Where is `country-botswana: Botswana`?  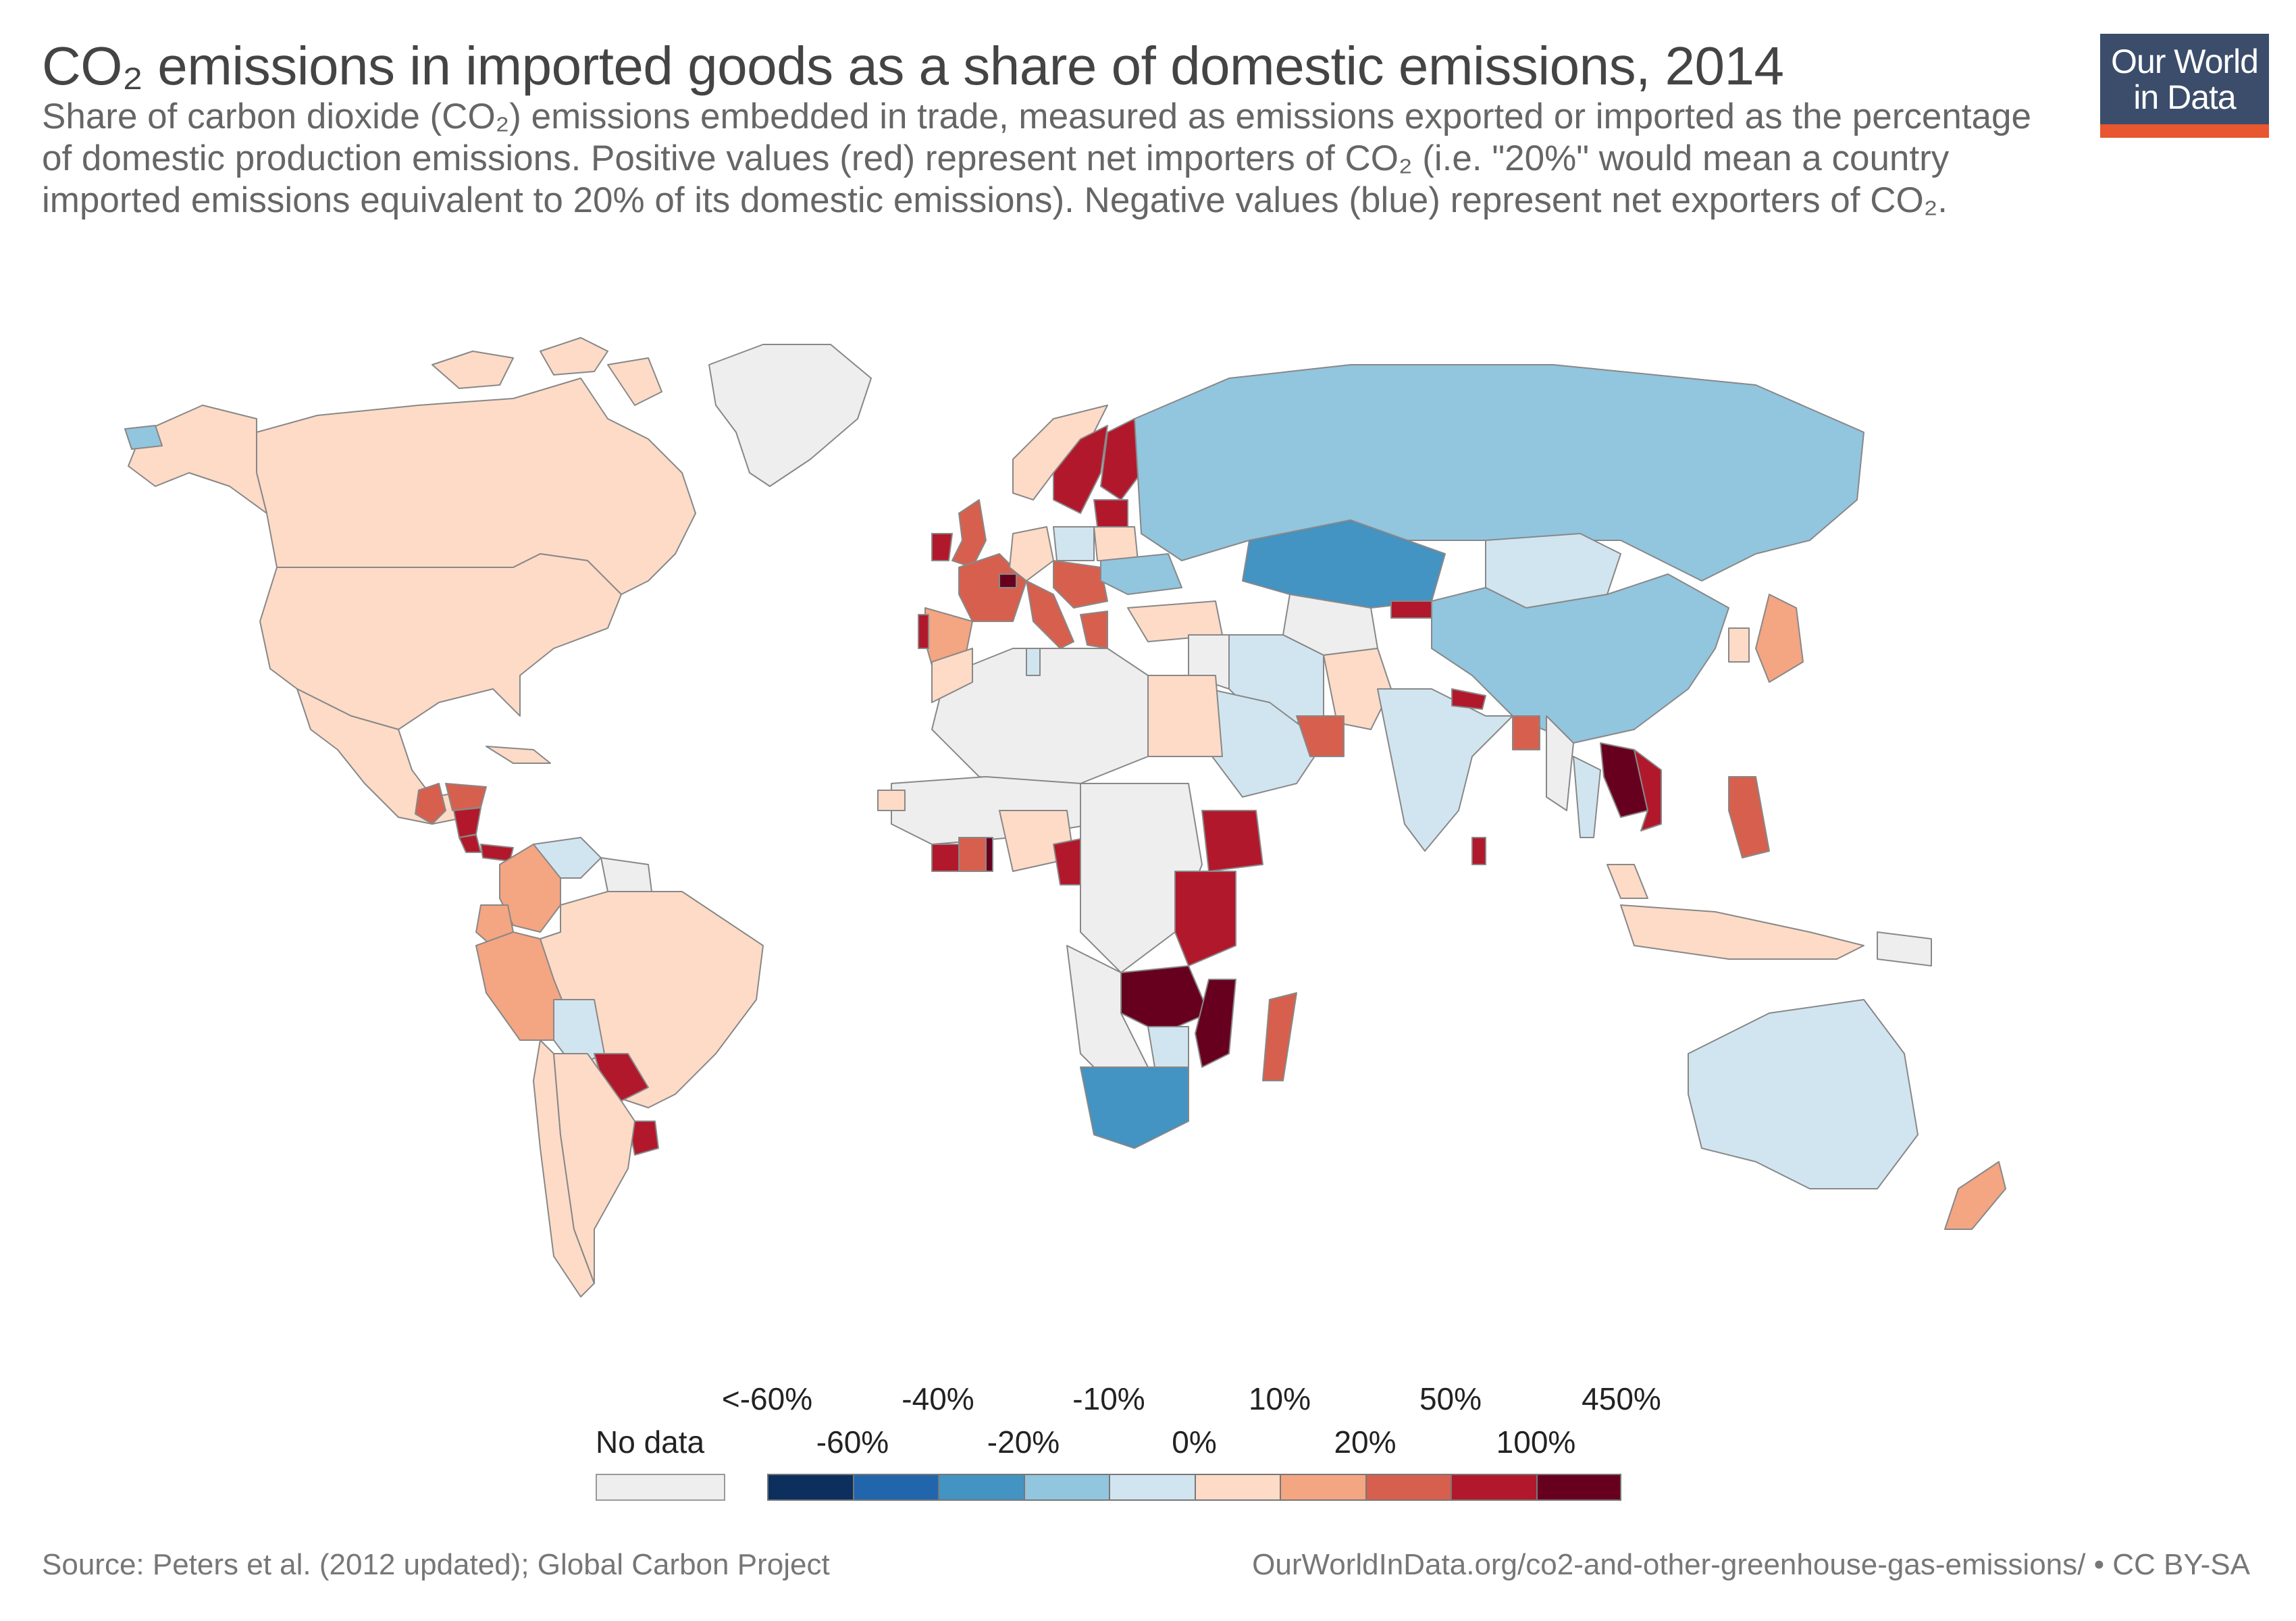
country-botswana: Botswana is located at coordinates (1168, 1047).